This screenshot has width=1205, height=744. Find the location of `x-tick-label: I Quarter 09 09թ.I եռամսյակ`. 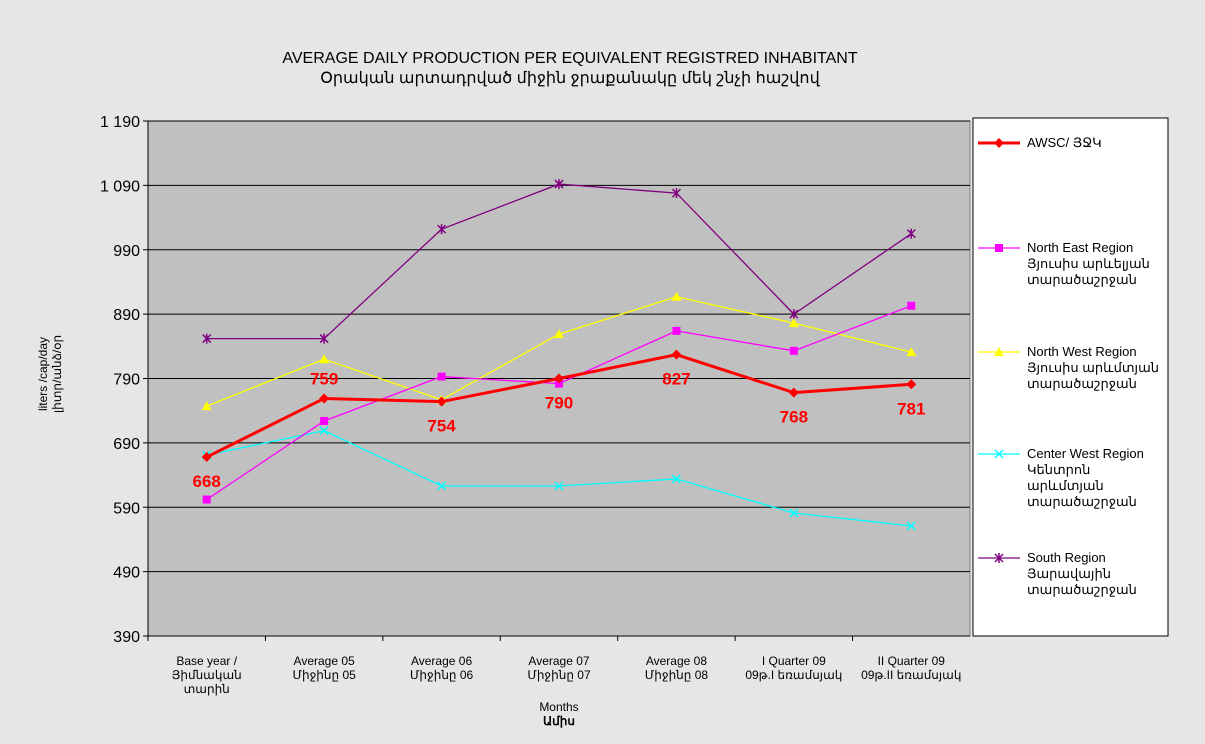

x-tick-label: I Quarter 09 09թ.I եռամսյակ is located at coordinates (794, 668).